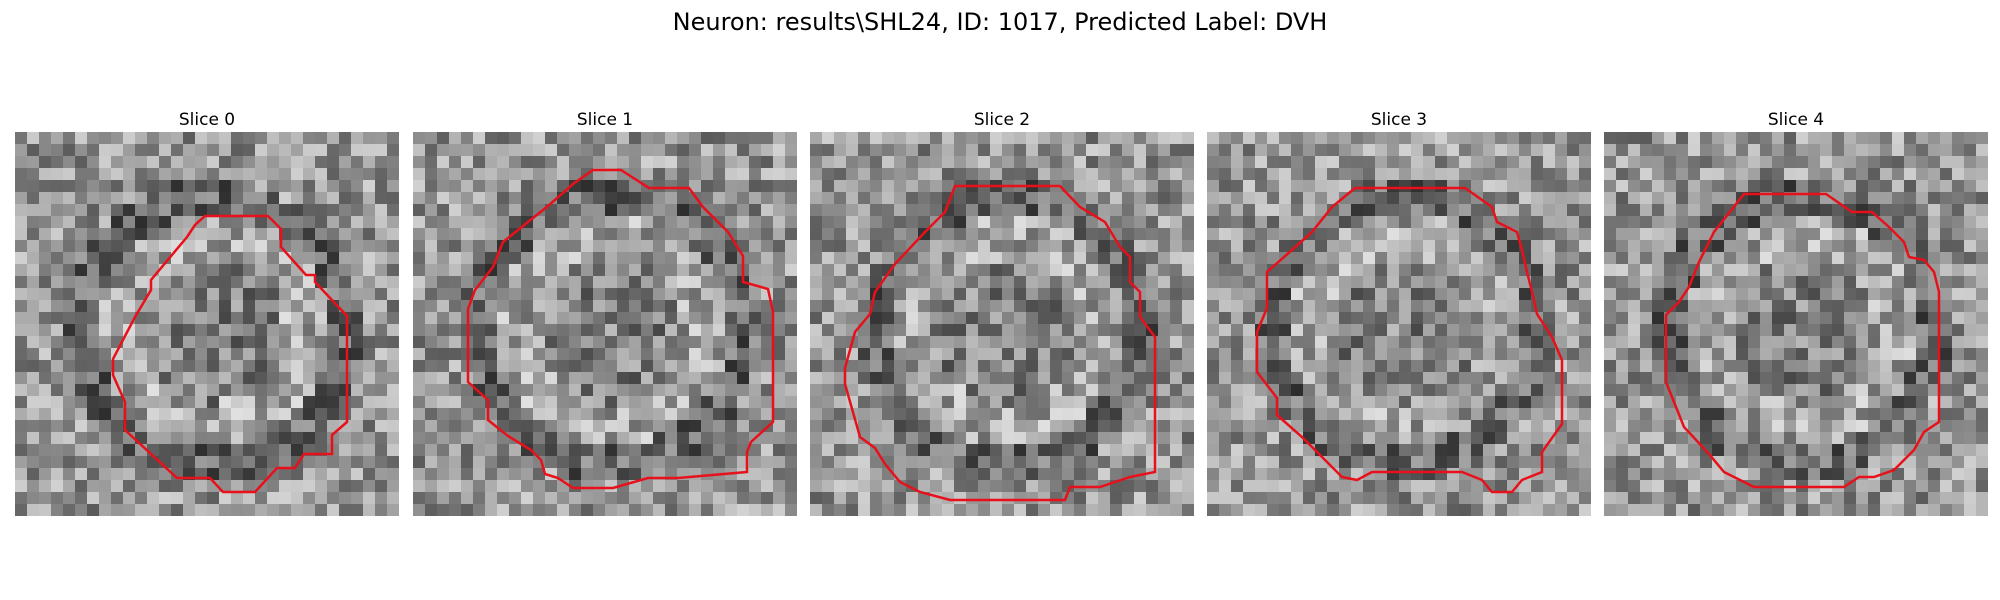 This screenshot has height=600, width=2000. What do you see at coordinates (207, 120) in the screenshot?
I see `slice-title: Slice 0` at bounding box center [207, 120].